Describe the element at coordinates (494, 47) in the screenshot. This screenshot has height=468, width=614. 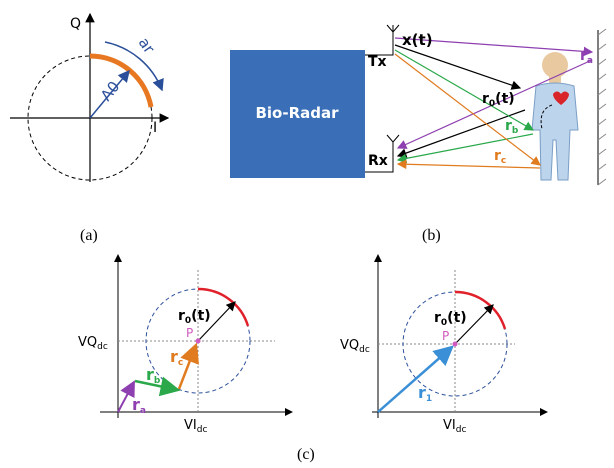
I see `ra-tx` at that location.